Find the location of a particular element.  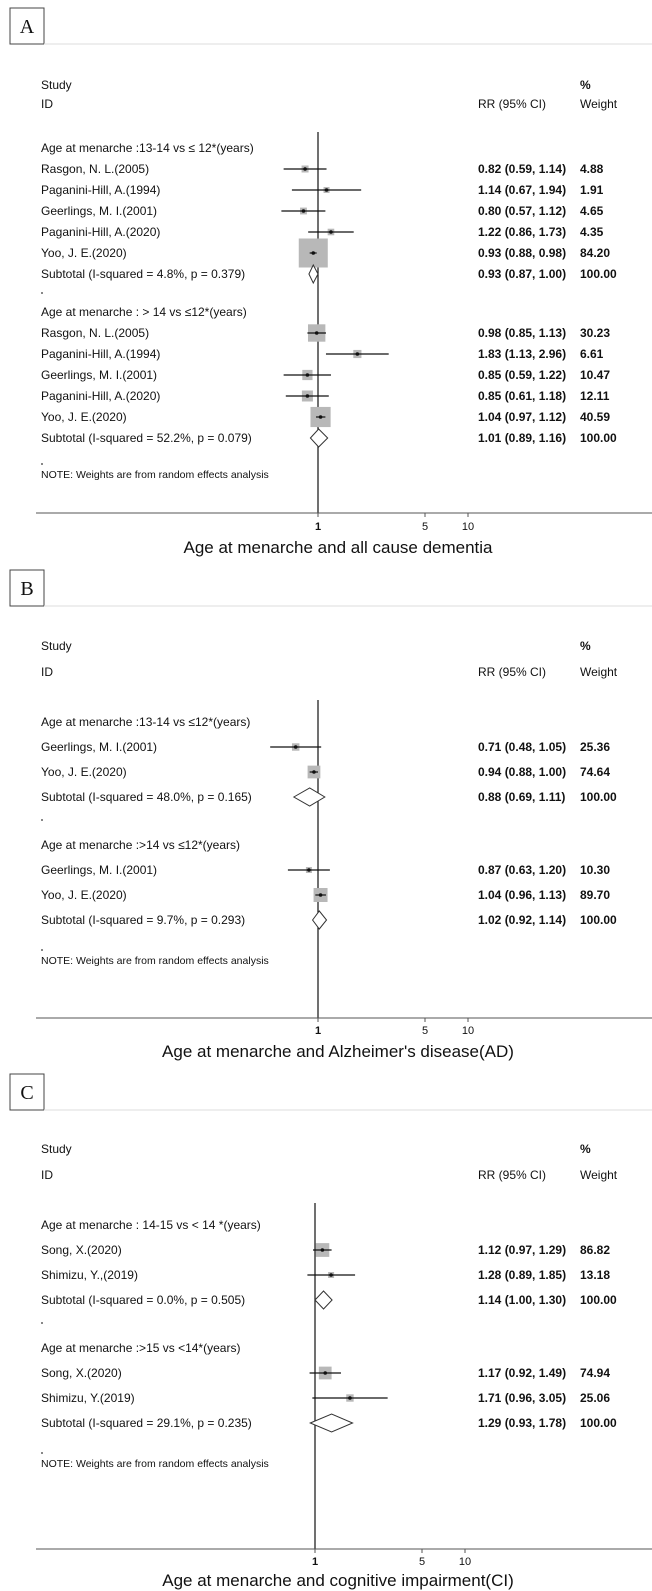

subgroup-label: Age at menarche :>15 vs <14*(years) is located at coordinates (140, 1348).